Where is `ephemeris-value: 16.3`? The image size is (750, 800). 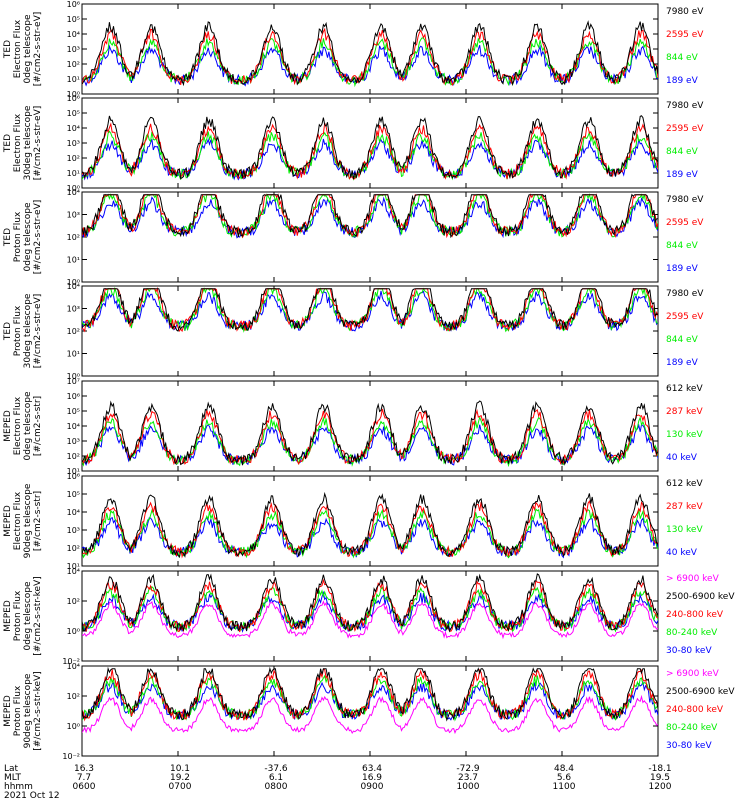 ephemeris-value: 16.3 is located at coordinates (84, 769).